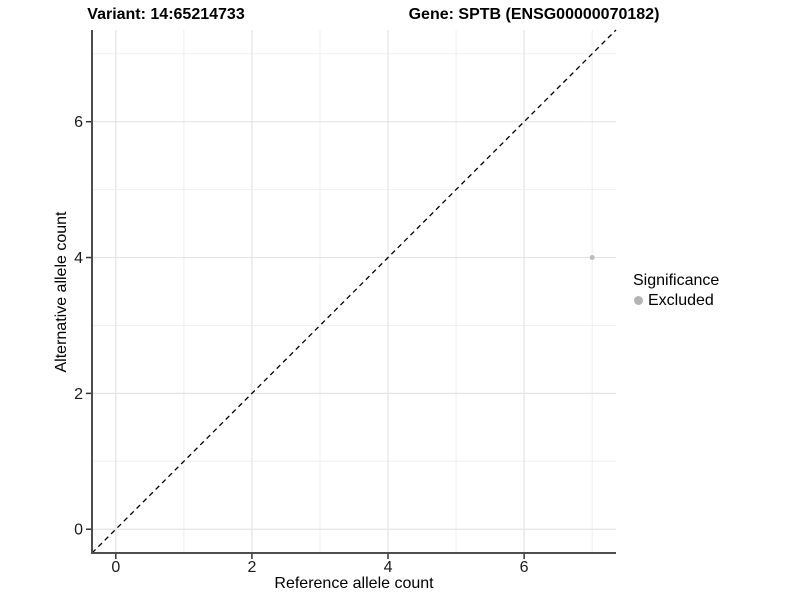 This screenshot has height=600, width=800. I want to click on legend-item-excluded: Excluded, so click(676, 300).